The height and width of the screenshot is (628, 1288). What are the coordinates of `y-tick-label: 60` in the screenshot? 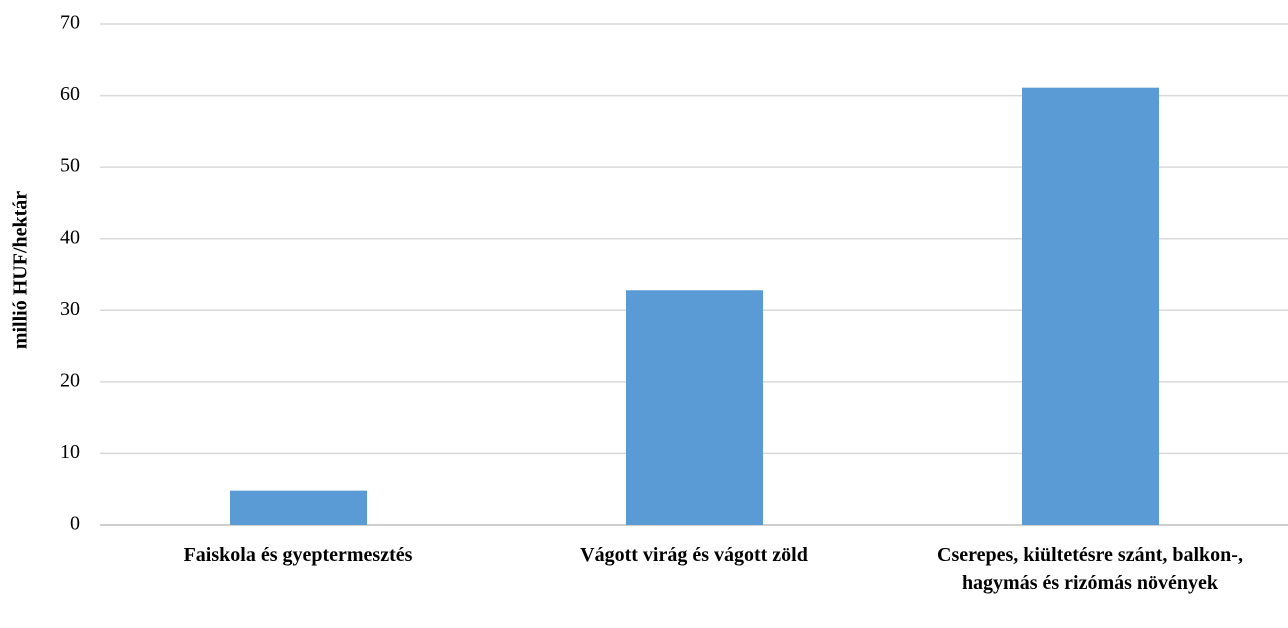 It's located at (70, 94).